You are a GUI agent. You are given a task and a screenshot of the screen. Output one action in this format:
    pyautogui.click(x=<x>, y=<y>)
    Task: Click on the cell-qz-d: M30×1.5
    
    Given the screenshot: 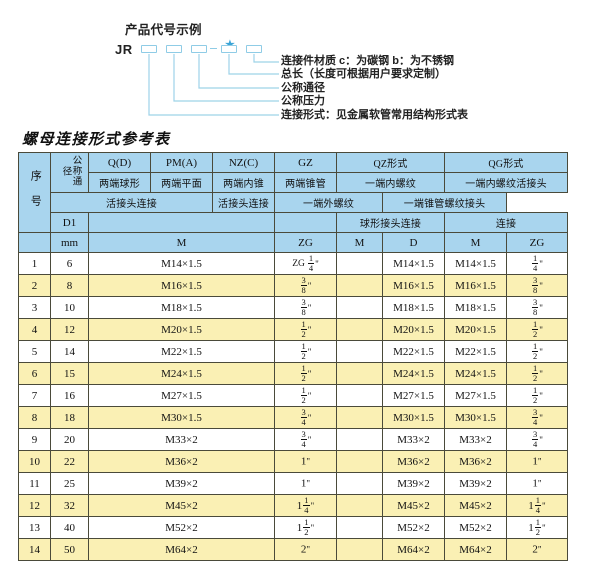 What is the action you would take?
    pyautogui.click(x=413, y=417)
    